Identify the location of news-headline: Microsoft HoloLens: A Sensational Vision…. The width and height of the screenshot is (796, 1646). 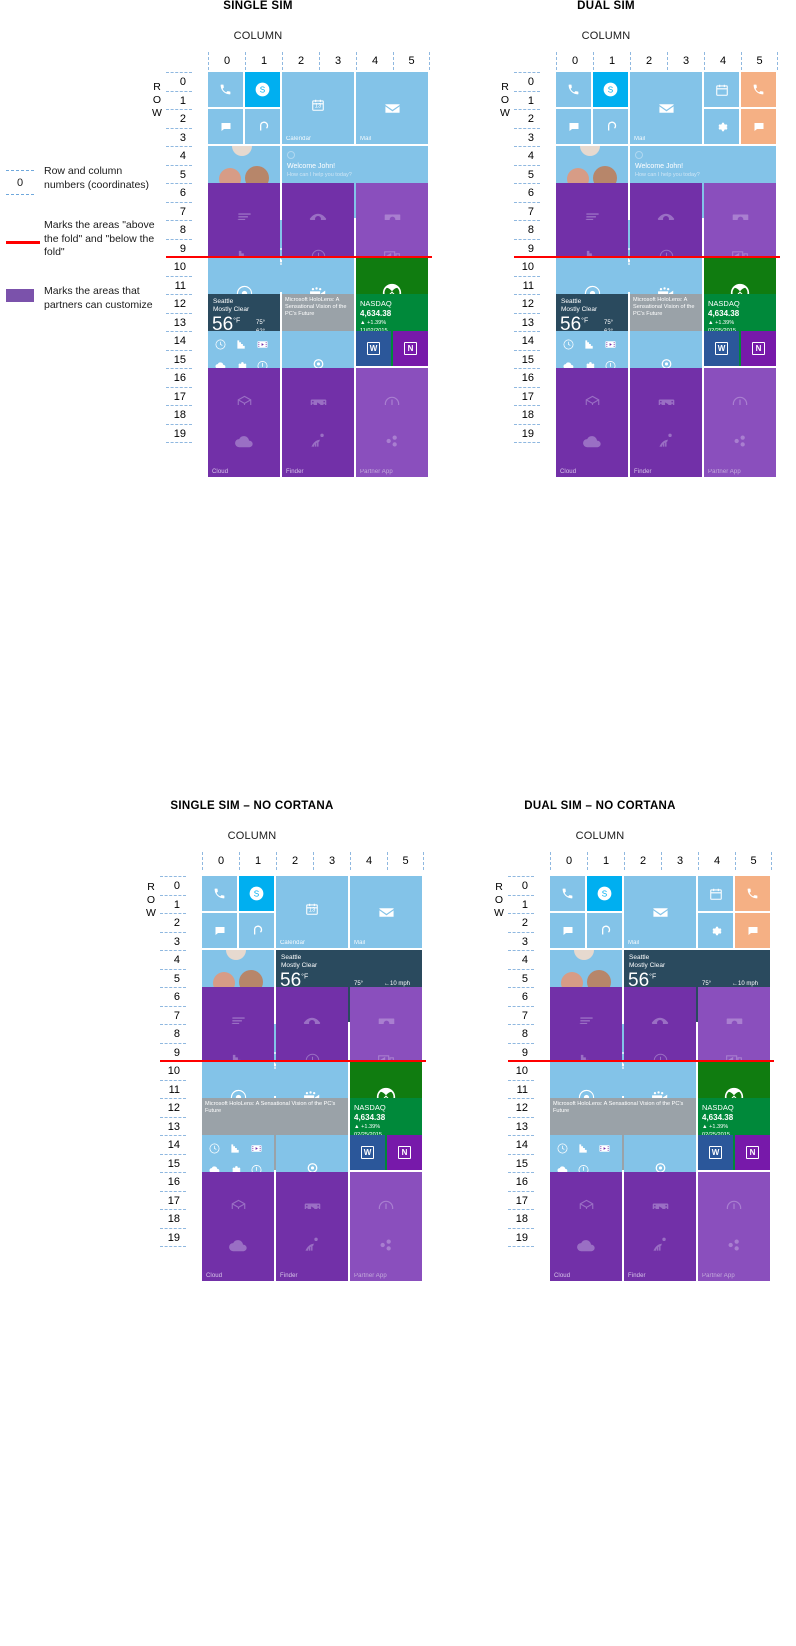
(618, 1107).